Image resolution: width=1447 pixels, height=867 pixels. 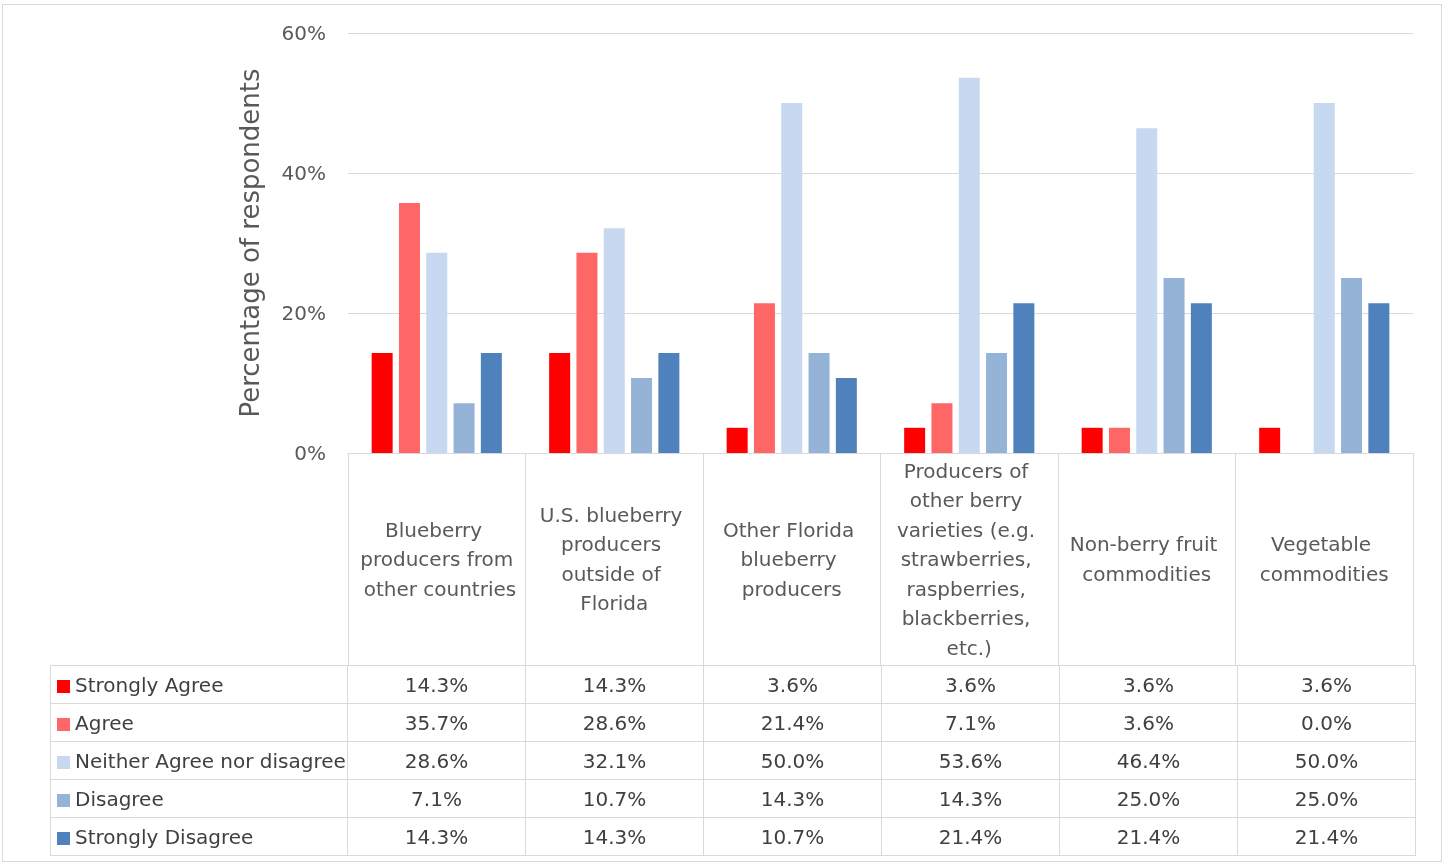 What do you see at coordinates (199, 836) in the screenshot?
I see `legend-label: Strongly Disagree` at bounding box center [199, 836].